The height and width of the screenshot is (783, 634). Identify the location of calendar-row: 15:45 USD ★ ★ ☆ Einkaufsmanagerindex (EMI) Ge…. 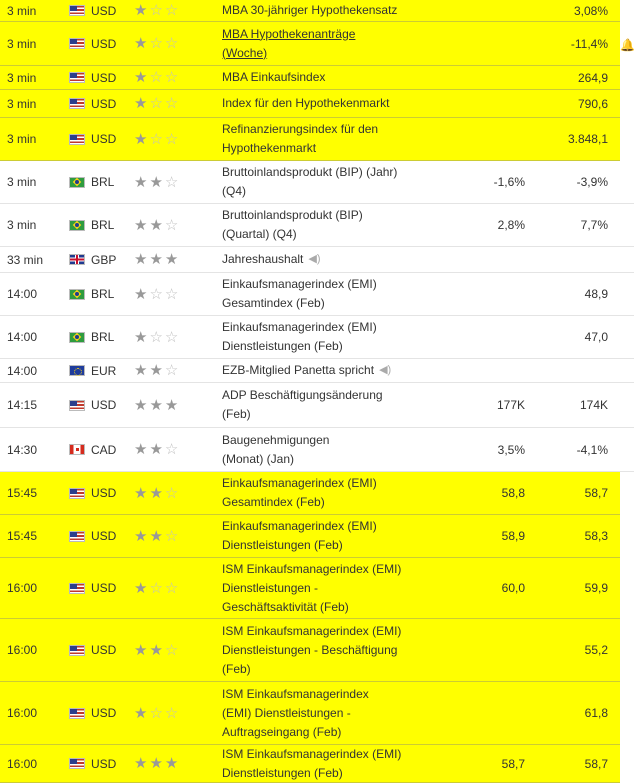
(310, 493).